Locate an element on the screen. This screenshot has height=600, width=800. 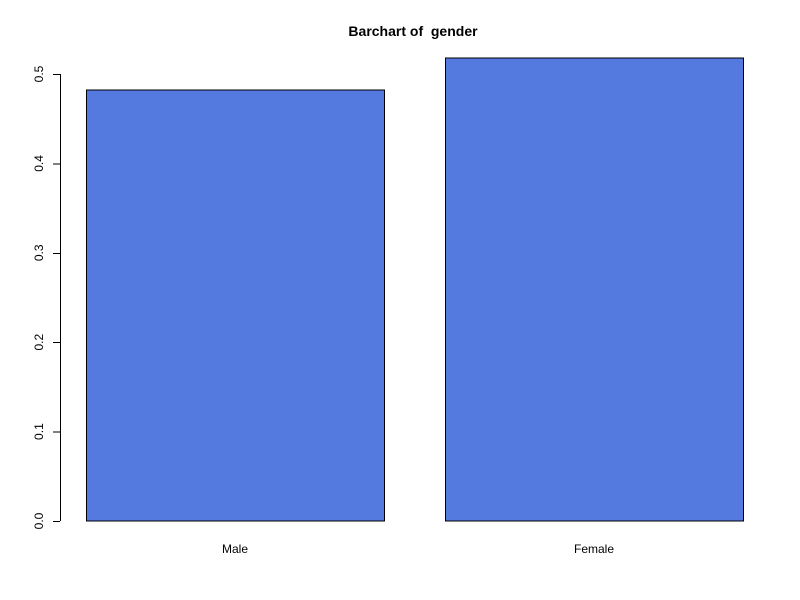
y-tick-label: 0.4 is located at coordinates (39, 163).